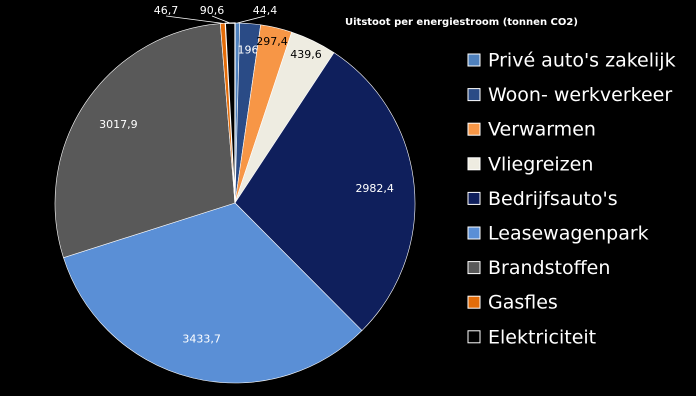  I want to click on data-label: 90,6, so click(212, 10).